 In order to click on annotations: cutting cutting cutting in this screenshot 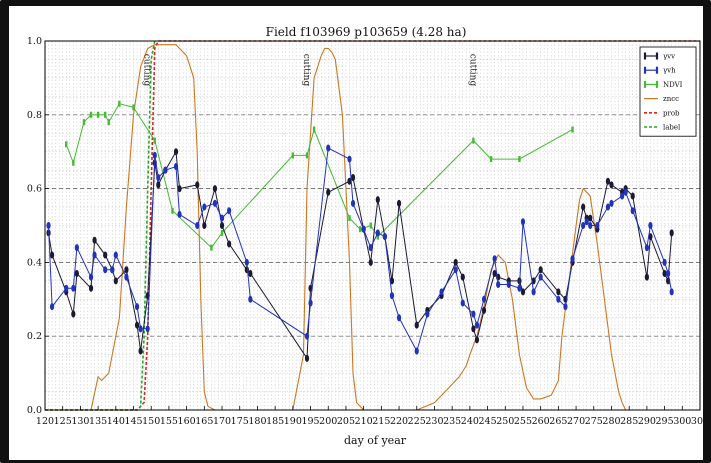, I will do `click(310, 70)`.